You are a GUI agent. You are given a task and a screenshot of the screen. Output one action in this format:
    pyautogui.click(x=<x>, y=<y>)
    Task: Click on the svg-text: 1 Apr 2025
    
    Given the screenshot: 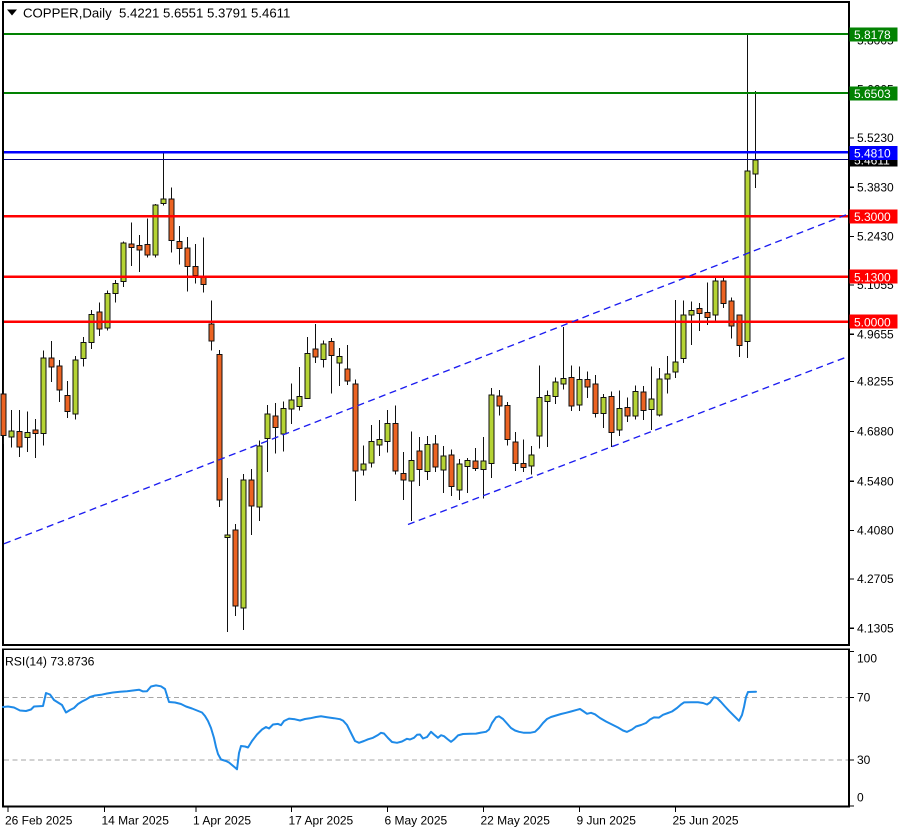 What is the action you would take?
    pyautogui.click(x=222, y=821)
    